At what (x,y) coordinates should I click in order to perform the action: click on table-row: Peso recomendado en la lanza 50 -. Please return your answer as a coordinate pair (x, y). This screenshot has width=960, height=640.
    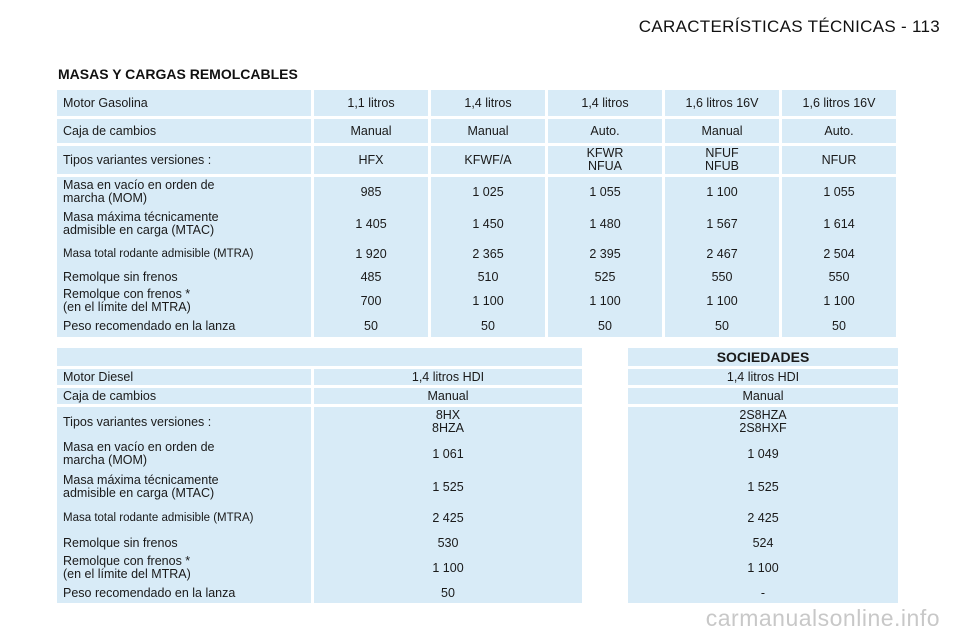
    Looking at the image, I should click on (477, 593).